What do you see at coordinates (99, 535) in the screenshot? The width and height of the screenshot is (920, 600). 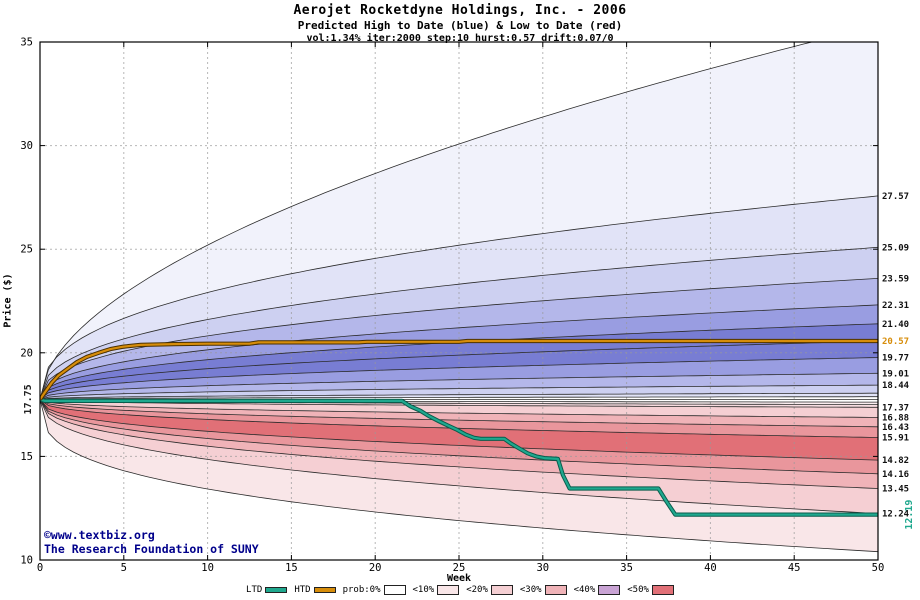 I see `watermark-site: ©www.textbiz.org` at bounding box center [99, 535].